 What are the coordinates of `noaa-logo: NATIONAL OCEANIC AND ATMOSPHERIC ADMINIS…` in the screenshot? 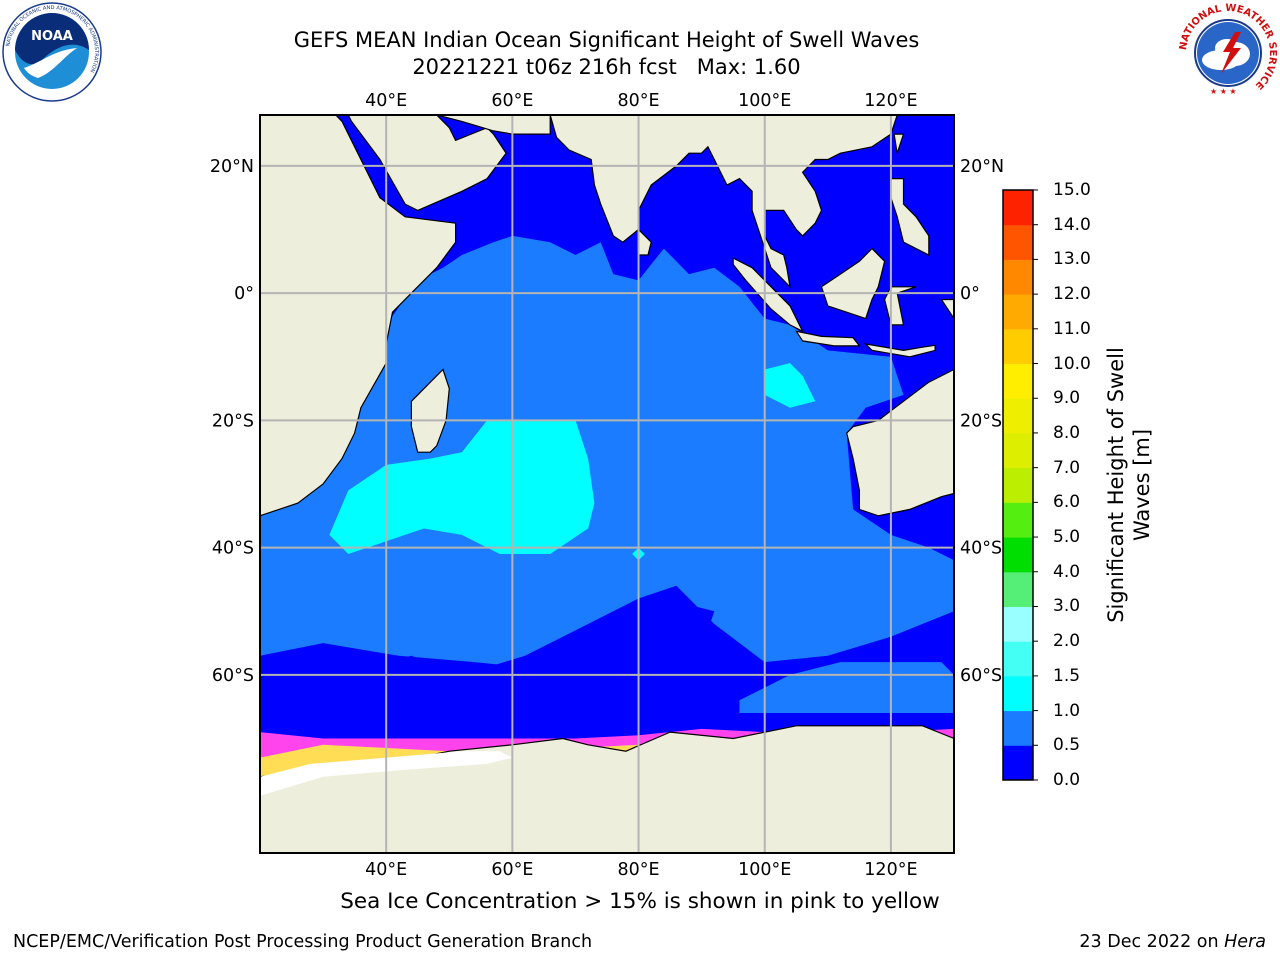 It's located at (52, 52).